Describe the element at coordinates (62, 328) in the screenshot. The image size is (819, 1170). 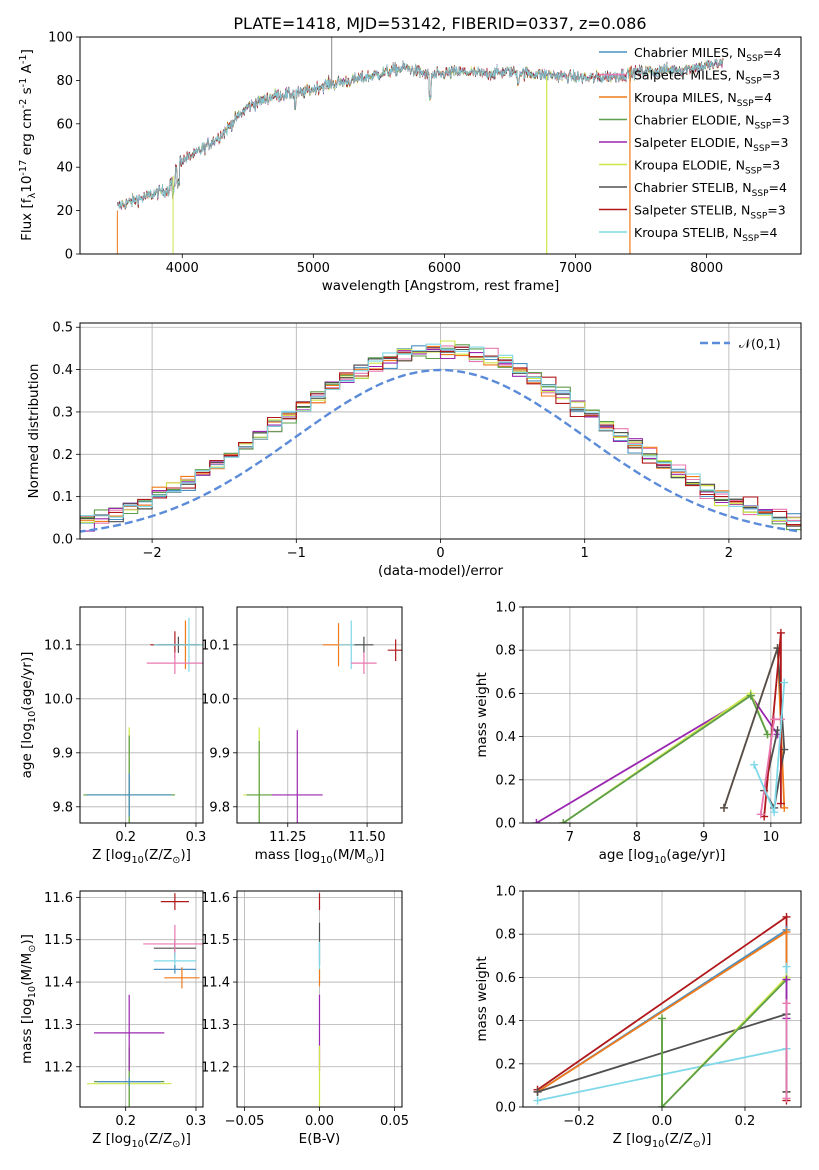
I see `y-tick-label: 0.5` at that location.